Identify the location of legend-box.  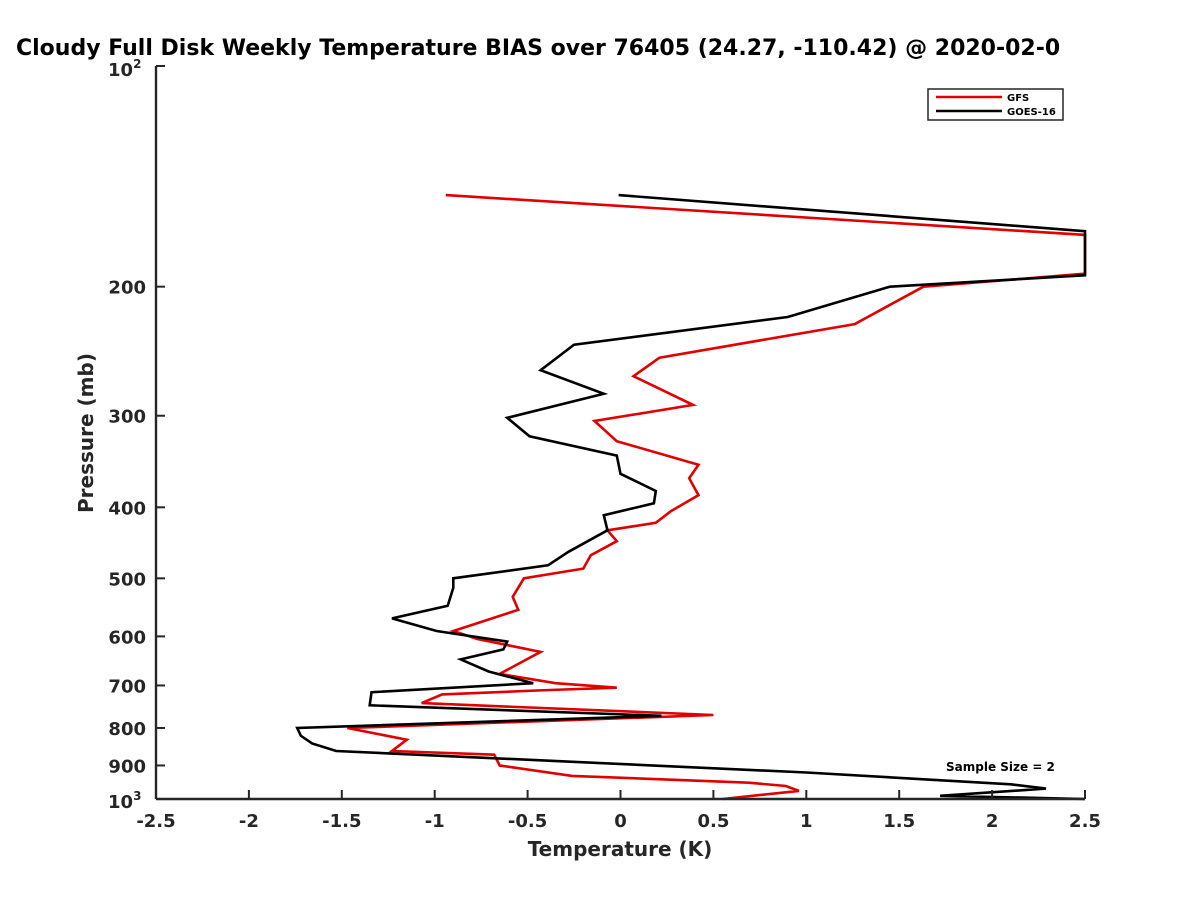
(995, 104).